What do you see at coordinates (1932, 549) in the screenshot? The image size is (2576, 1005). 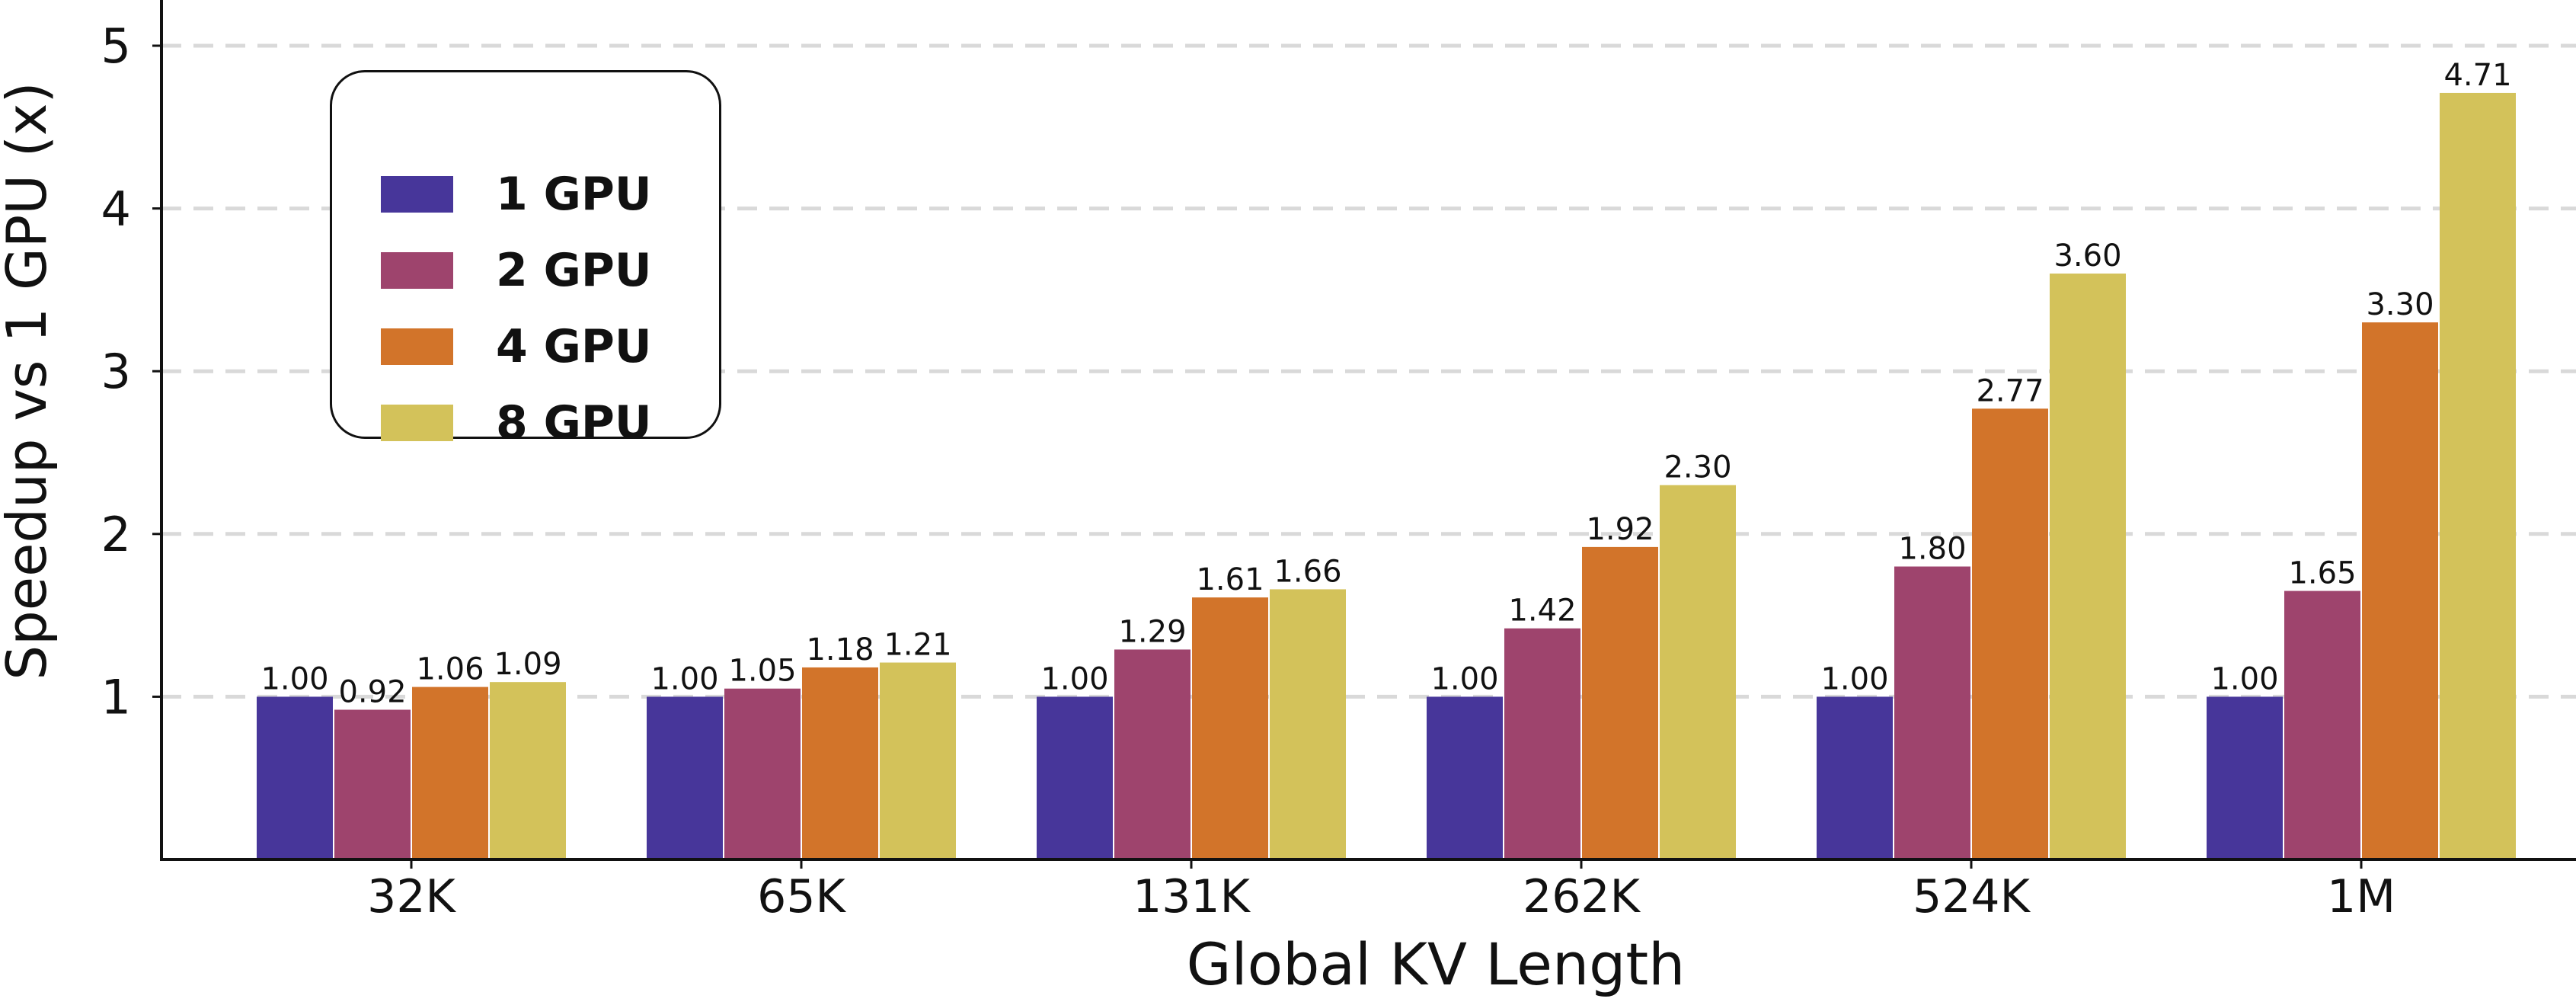 I see `data-label: 1.80` at bounding box center [1932, 549].